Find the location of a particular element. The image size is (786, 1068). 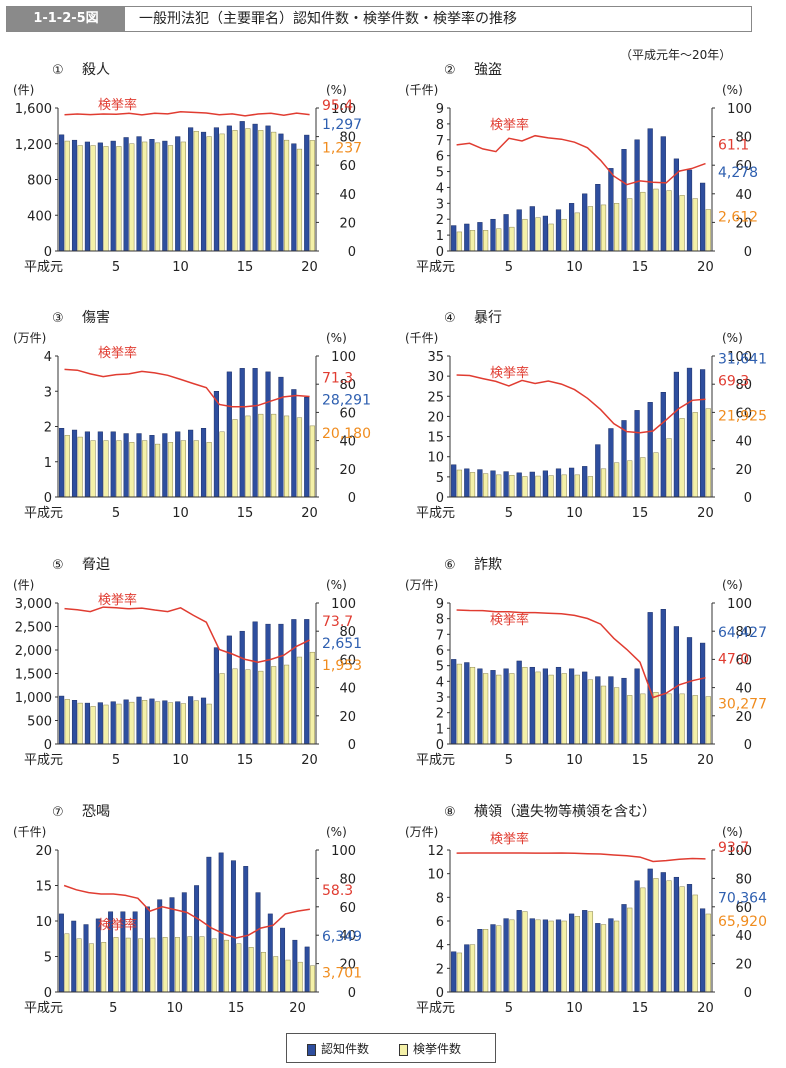

chart-5-bar-recognized is located at coordinates (165, 722).